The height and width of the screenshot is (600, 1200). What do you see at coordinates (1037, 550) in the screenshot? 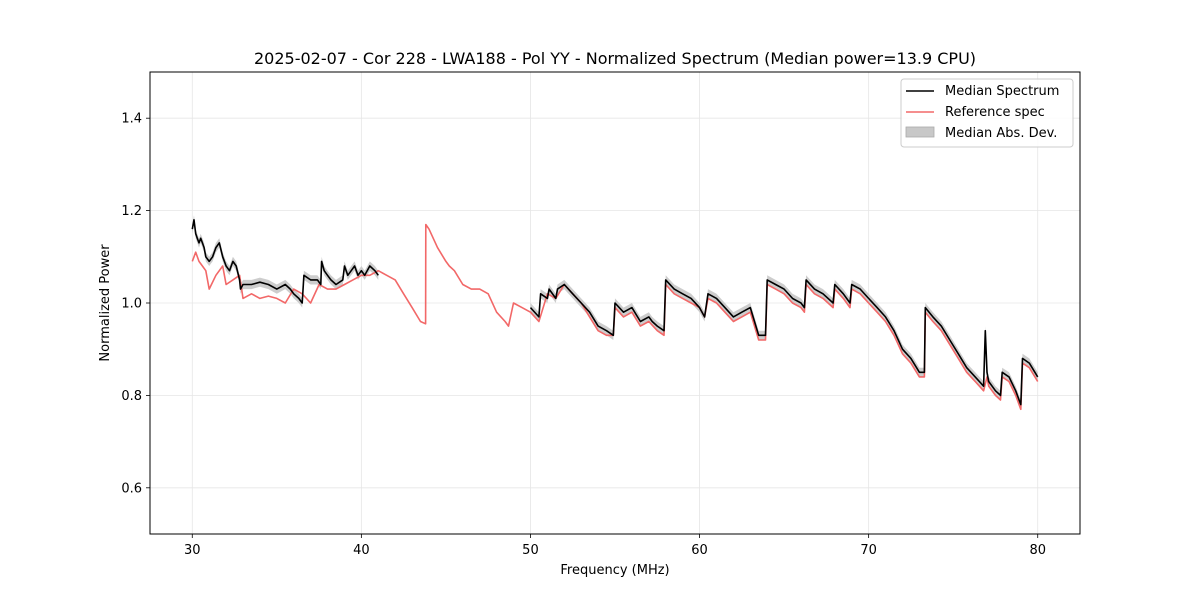
I see `x-tick-label: 80` at bounding box center [1037, 550].